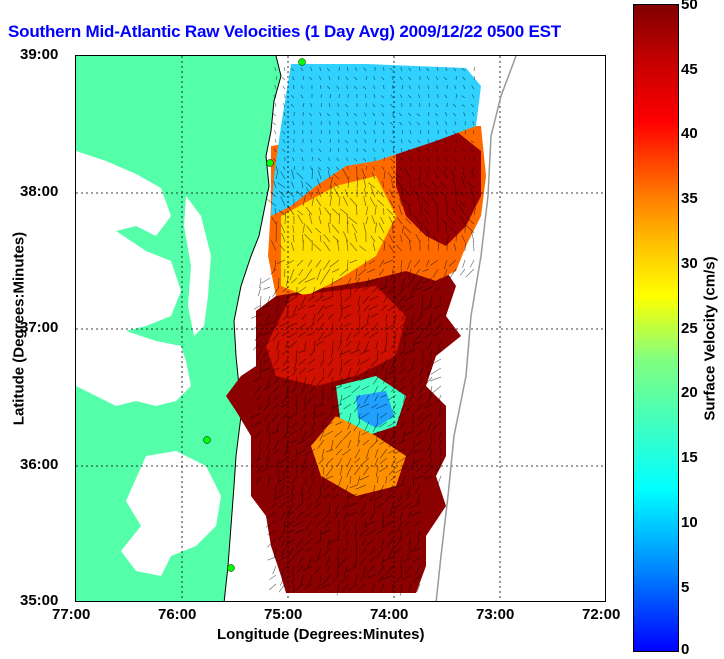  What do you see at coordinates (685, 649) in the screenshot?
I see `colorbar-tick: 0` at bounding box center [685, 649].